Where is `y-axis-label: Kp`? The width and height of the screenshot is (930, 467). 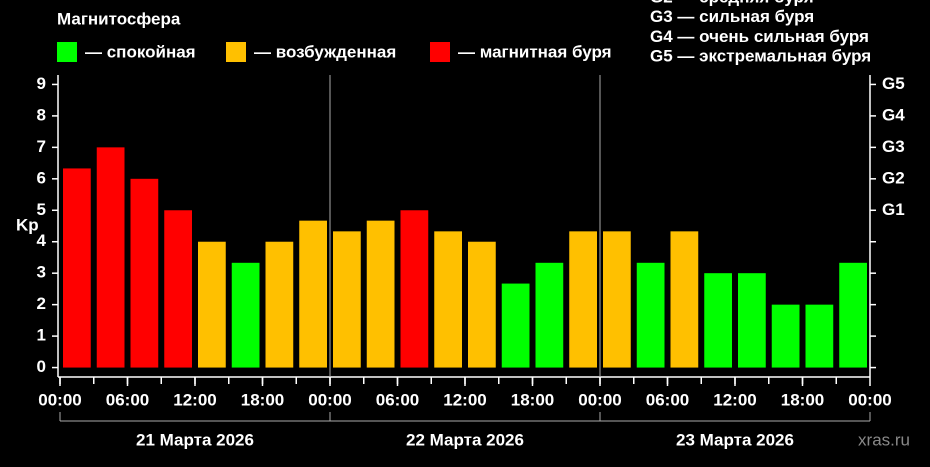
y-axis-label: Kp is located at coordinates (27, 224).